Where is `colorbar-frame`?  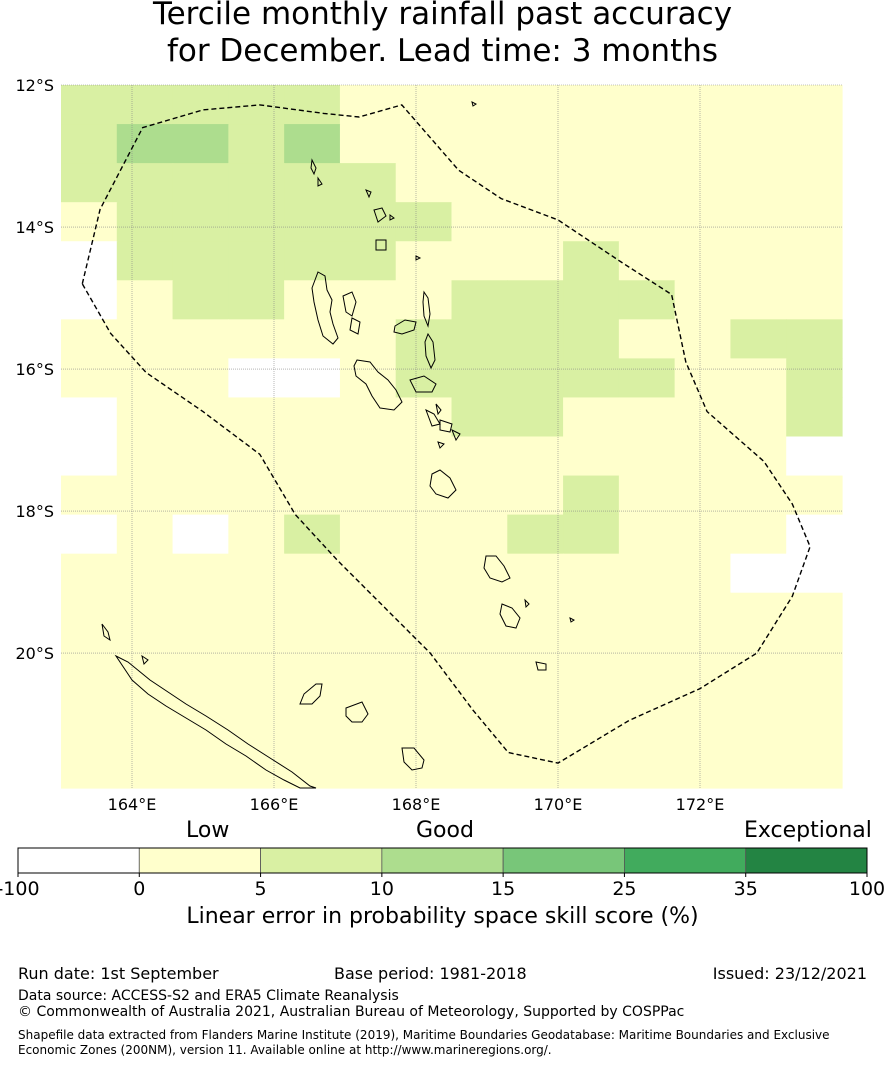
colorbar-frame is located at coordinates (442, 860).